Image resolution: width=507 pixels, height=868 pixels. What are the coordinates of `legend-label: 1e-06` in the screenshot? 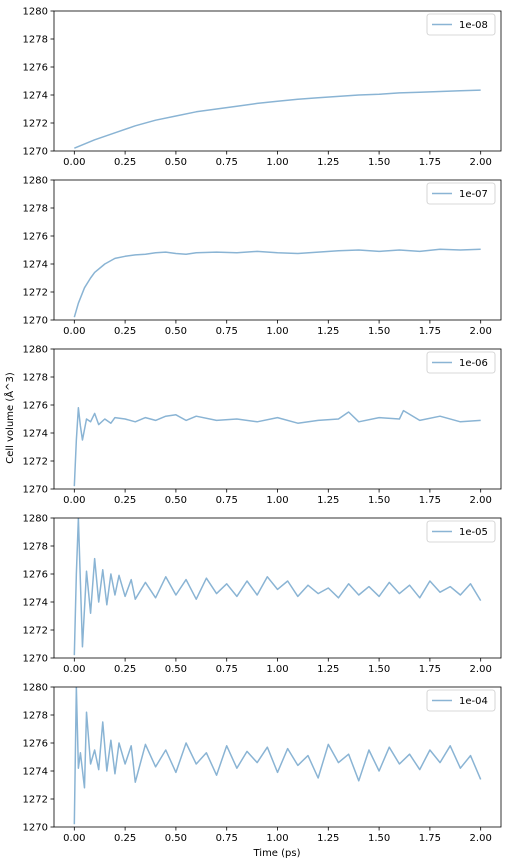 It's located at (473, 363).